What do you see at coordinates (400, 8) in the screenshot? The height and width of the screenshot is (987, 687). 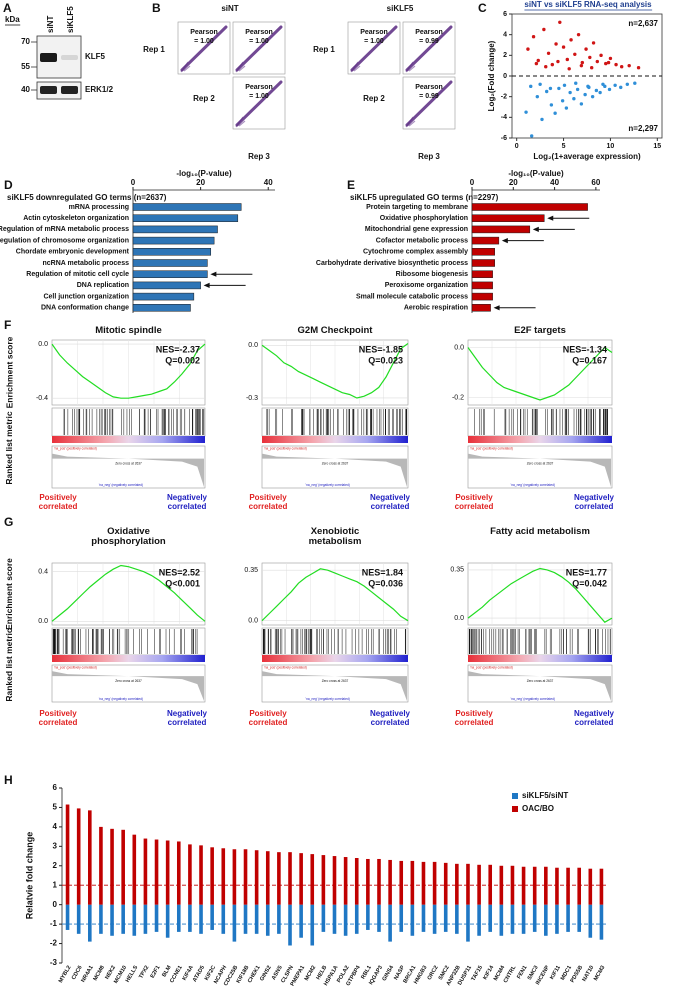 I see `group-label: siKLF5` at bounding box center [400, 8].